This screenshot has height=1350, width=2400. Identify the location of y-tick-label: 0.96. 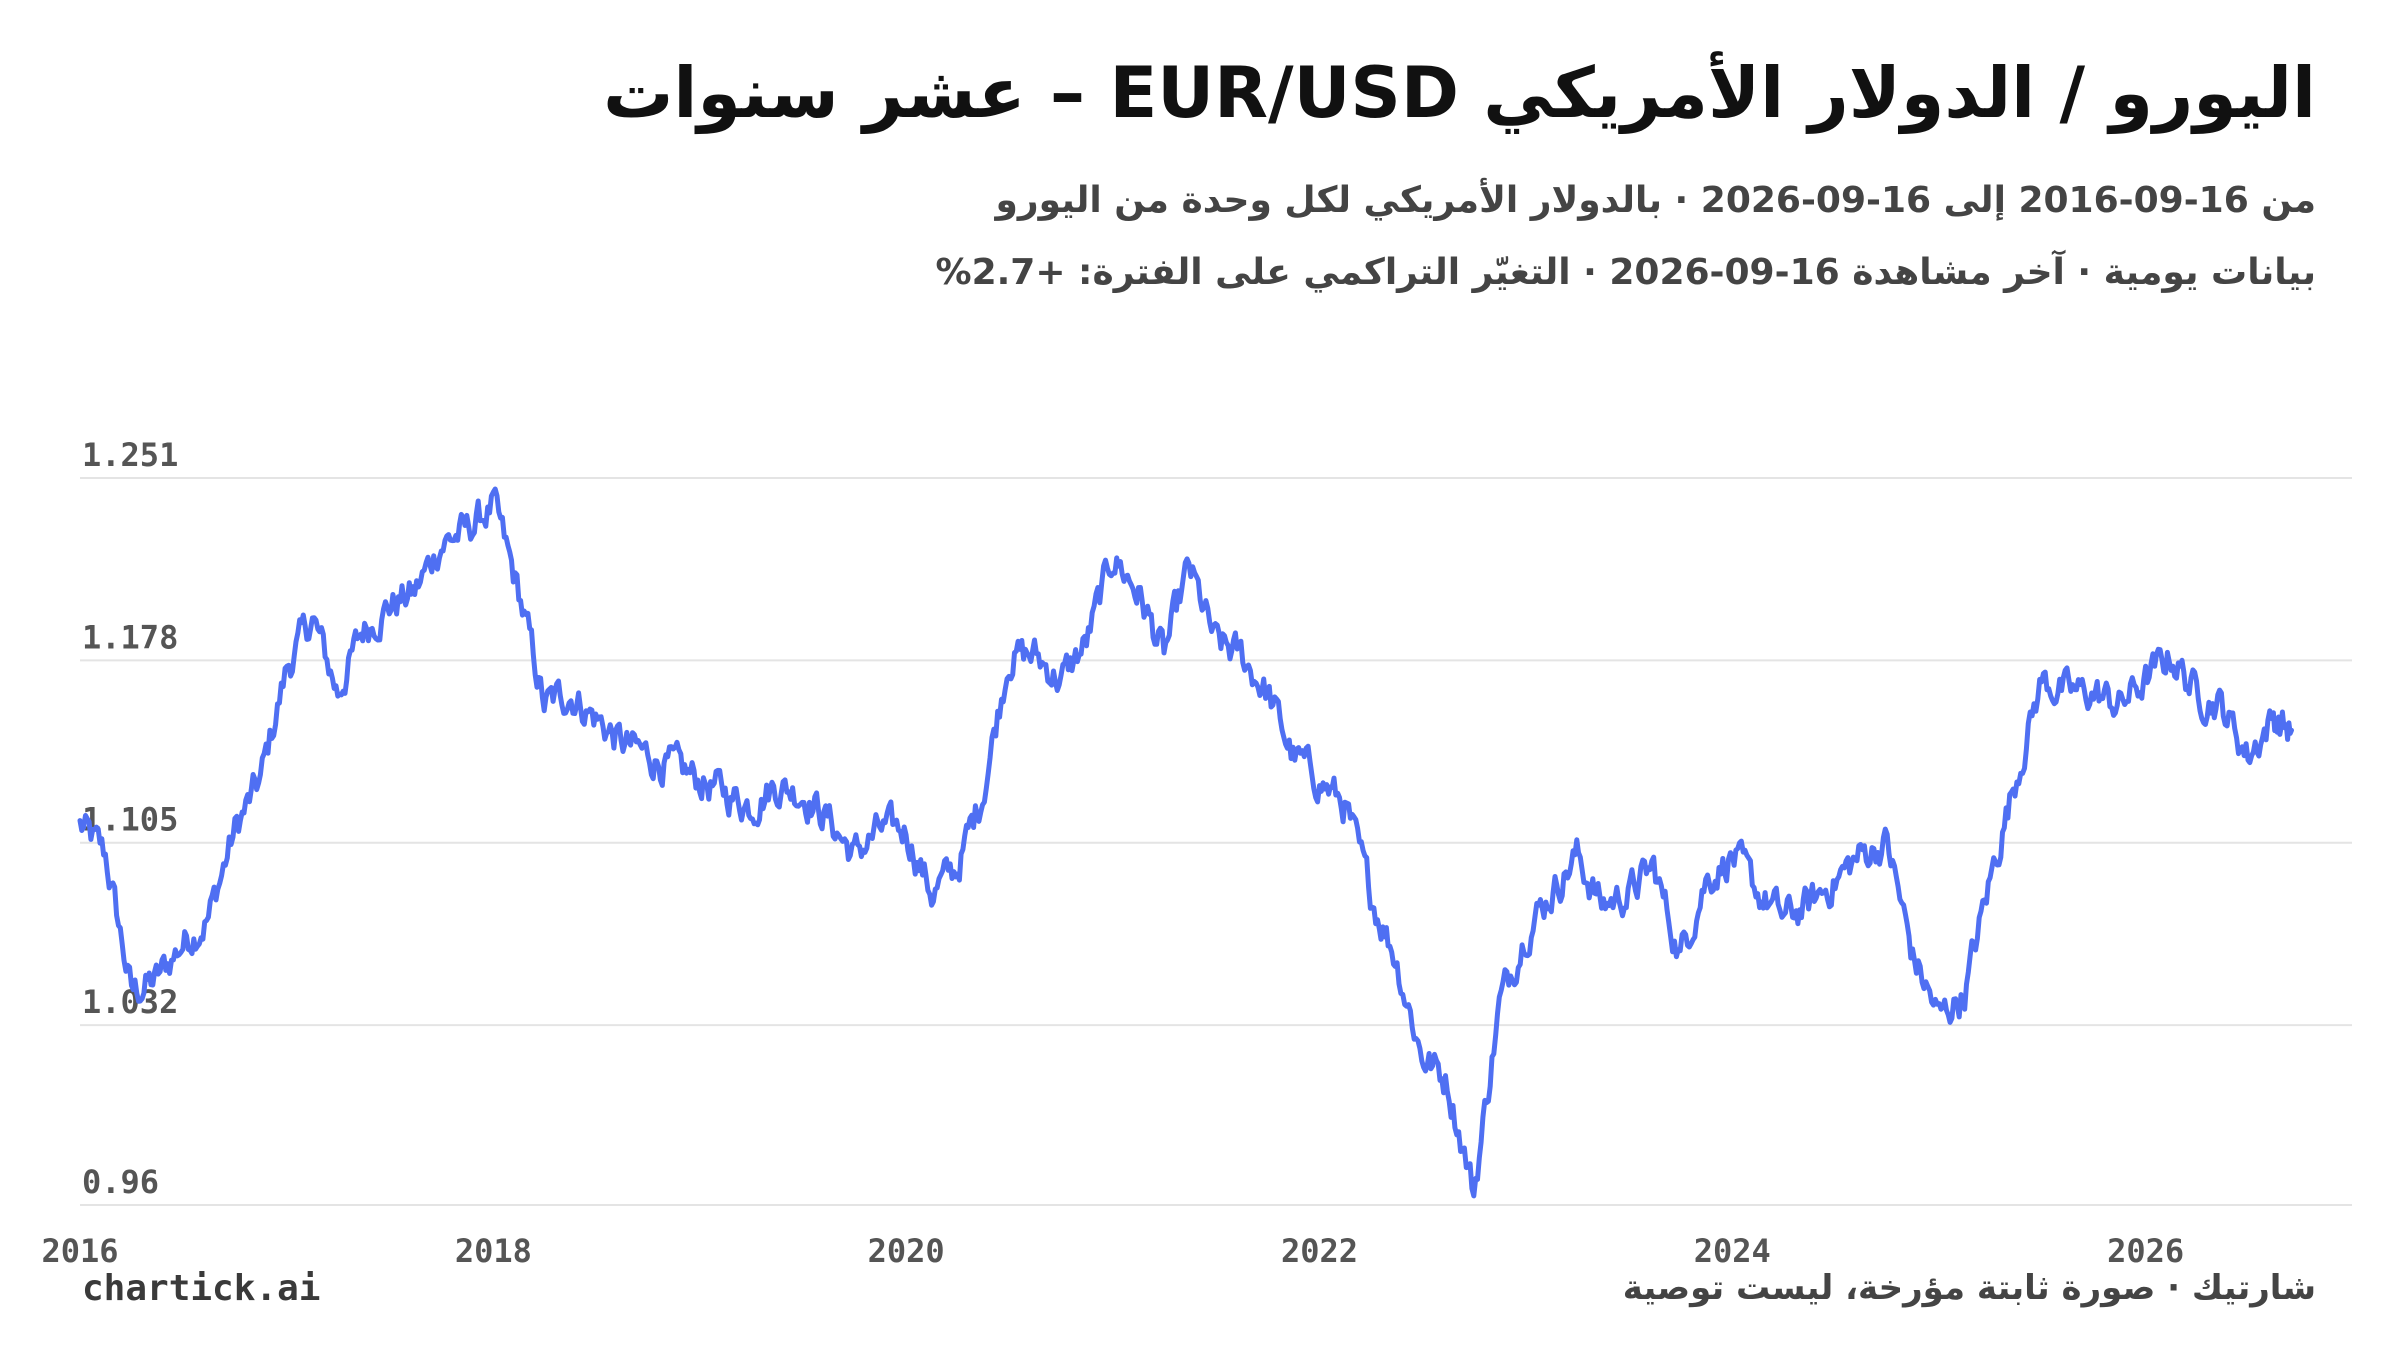
(120, 1182).